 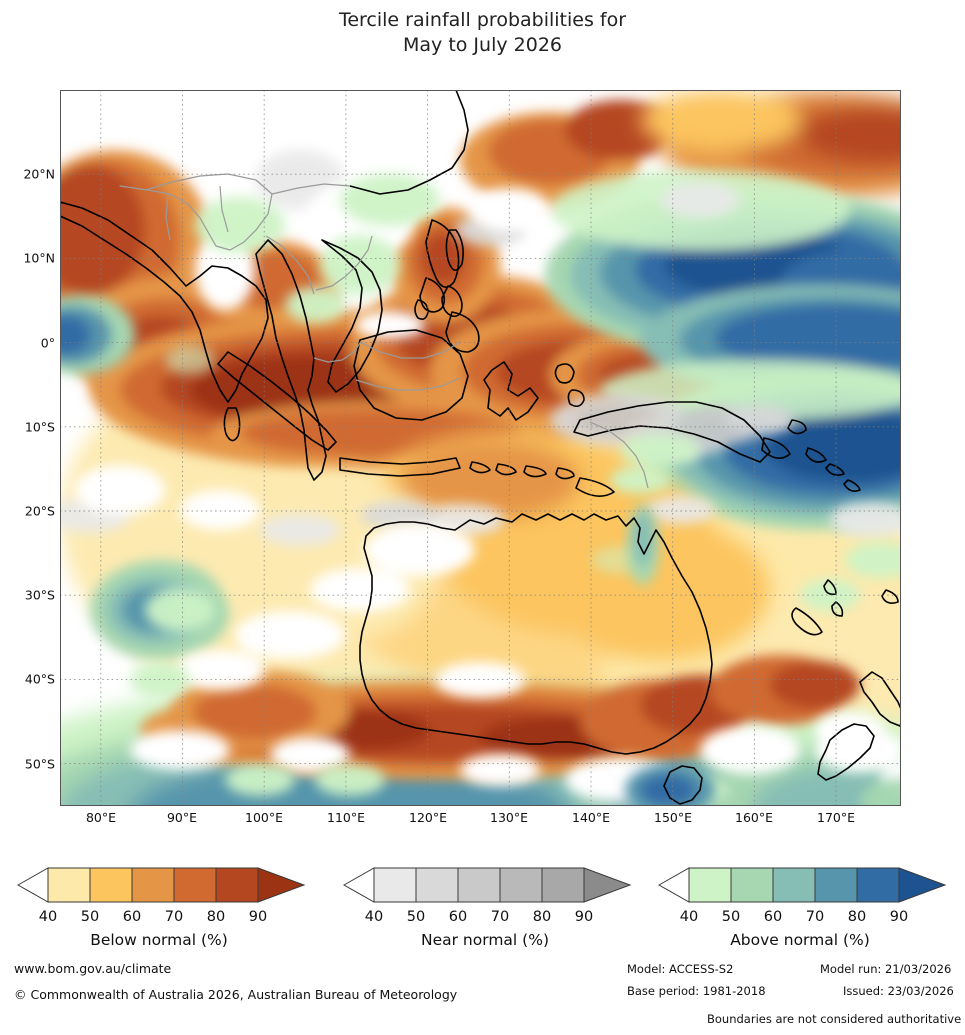 What do you see at coordinates (898, 991) in the screenshot?
I see `issued-date: Issued: 23/03/2026` at bounding box center [898, 991].